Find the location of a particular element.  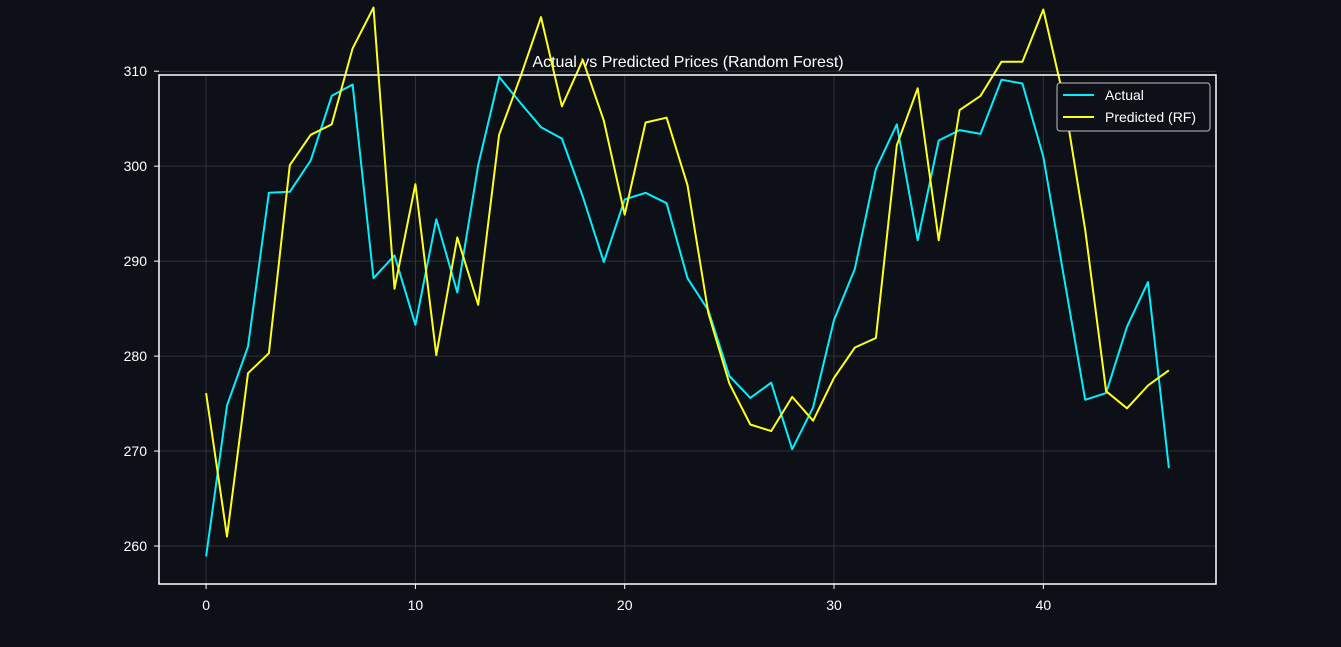

x-tick-label-30: 30 is located at coordinates (834, 605).